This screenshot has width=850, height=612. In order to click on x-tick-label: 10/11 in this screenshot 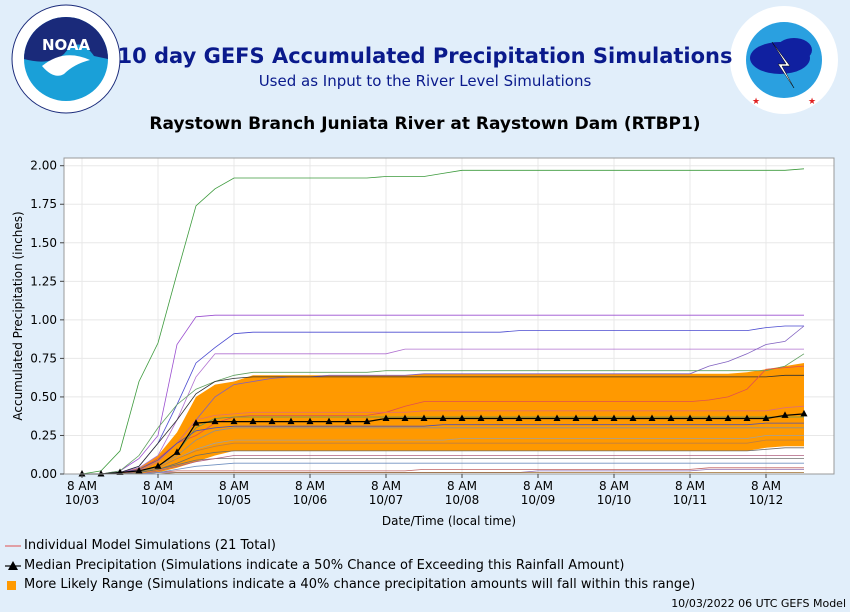, I will do `click(690, 500)`.